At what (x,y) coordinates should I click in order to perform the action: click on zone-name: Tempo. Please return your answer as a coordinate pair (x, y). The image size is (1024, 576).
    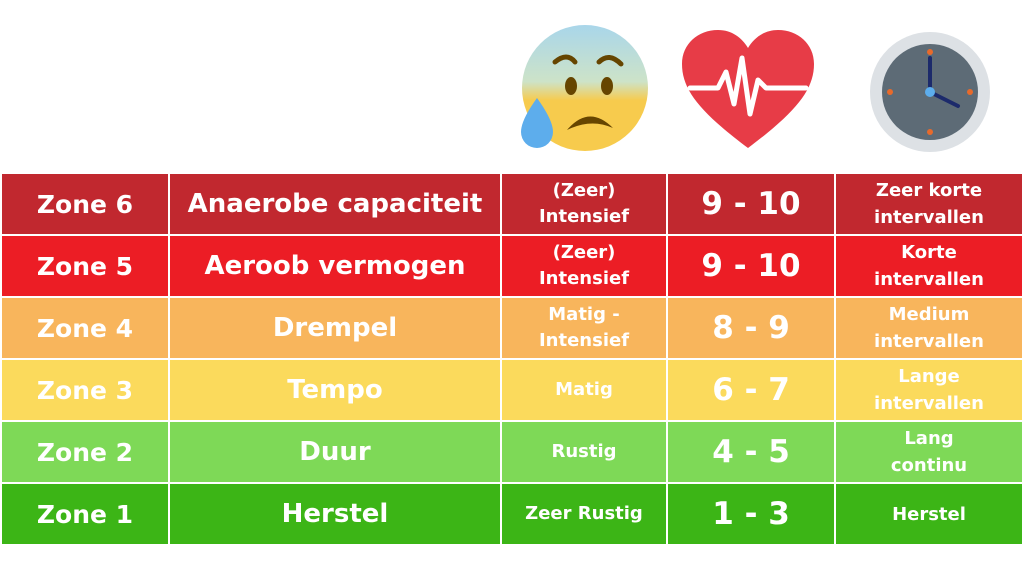
    Looking at the image, I should click on (335, 390).